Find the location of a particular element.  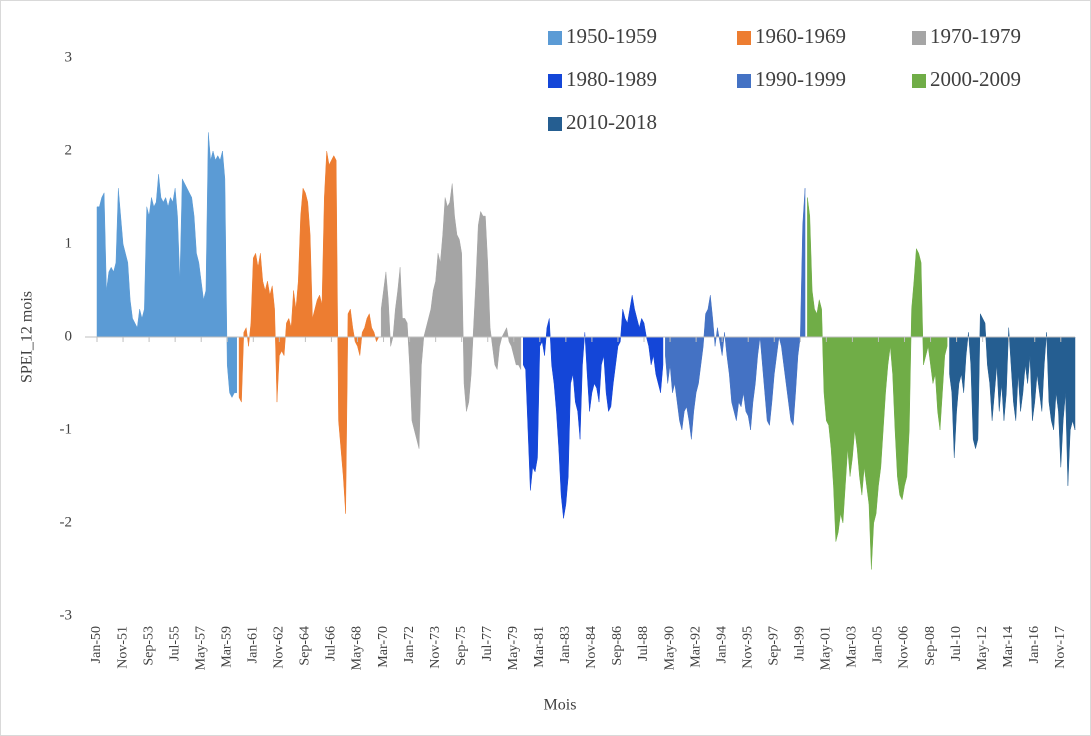

x-tick-label: Mar-14 is located at coordinates (1008, 647).